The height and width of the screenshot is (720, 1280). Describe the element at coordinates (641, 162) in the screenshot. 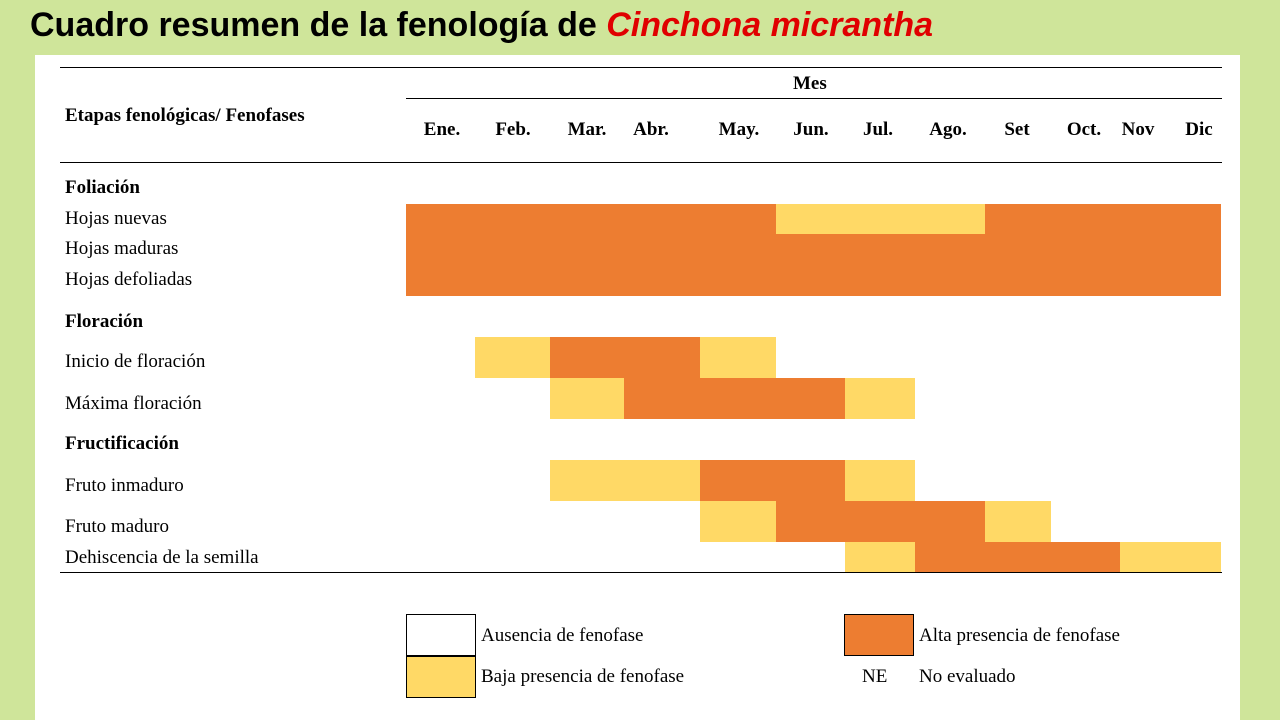

I see `header-bottom-rule` at that location.